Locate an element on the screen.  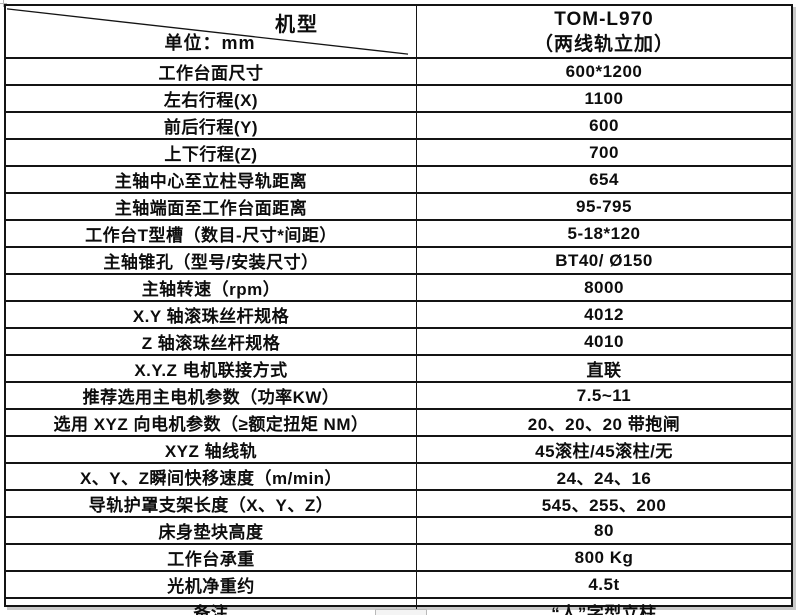
table-row: 备注 “人”字型立柱 is located at coordinates (398, 607).